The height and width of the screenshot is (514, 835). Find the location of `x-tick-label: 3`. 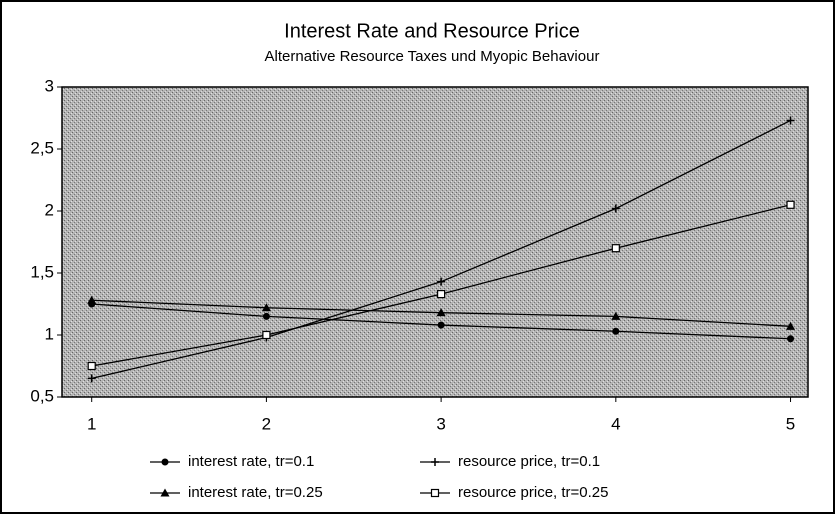

x-tick-label: 3 is located at coordinates (440, 423).